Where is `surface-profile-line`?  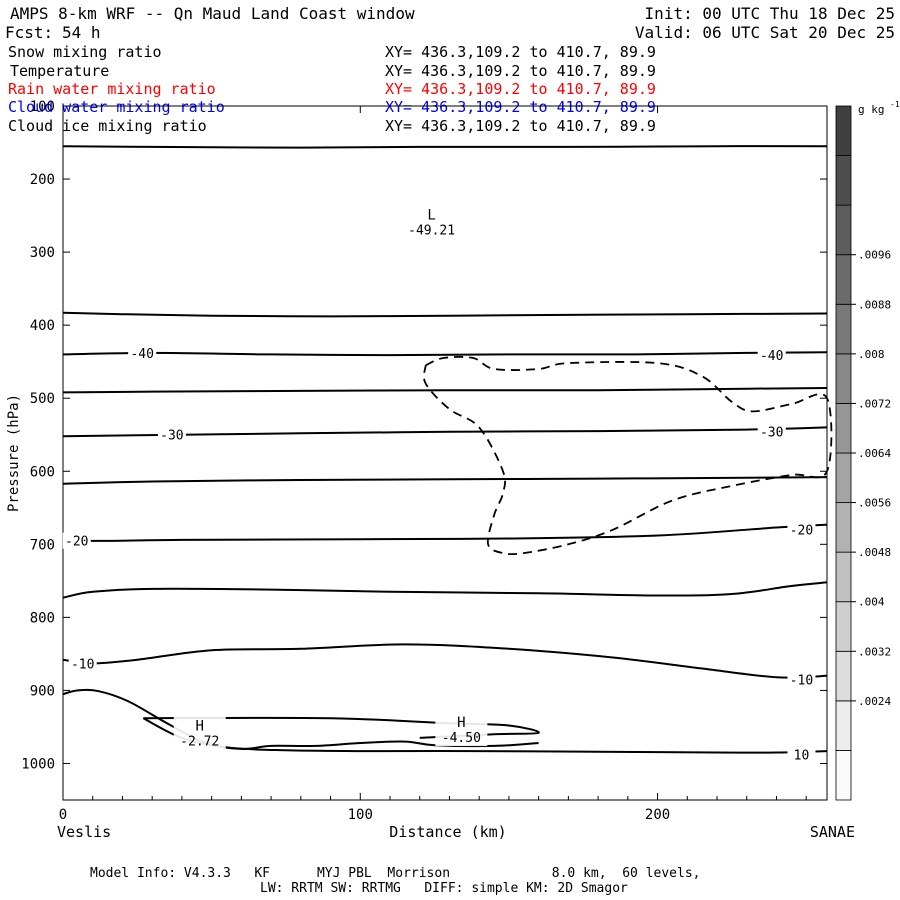
surface-profile-line is located at coordinates (300, 719).